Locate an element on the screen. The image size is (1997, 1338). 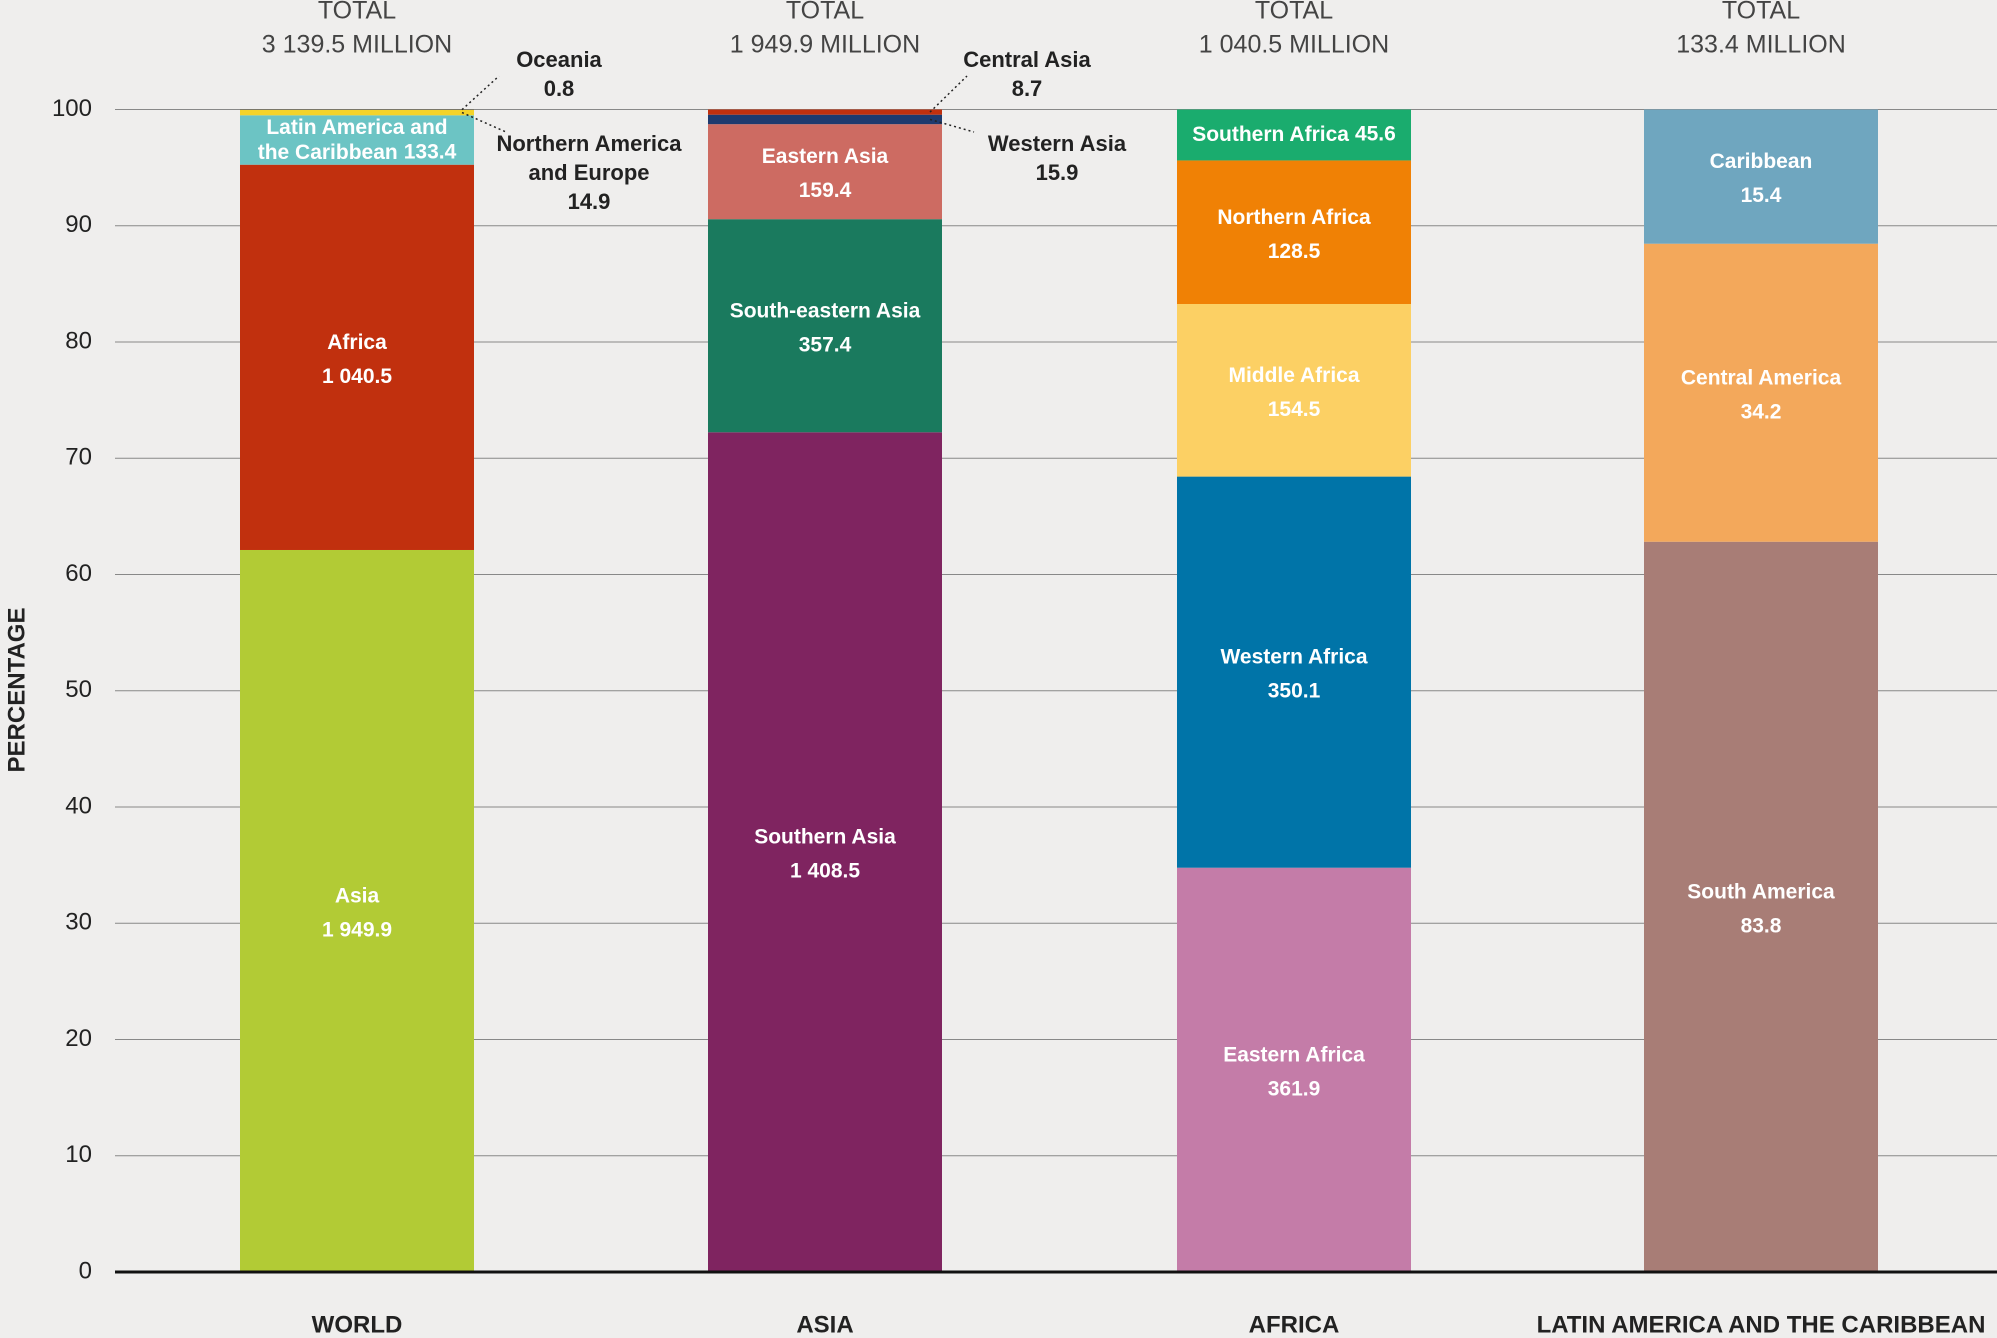
segment-name: Caribbean is located at coordinates (1761, 161).